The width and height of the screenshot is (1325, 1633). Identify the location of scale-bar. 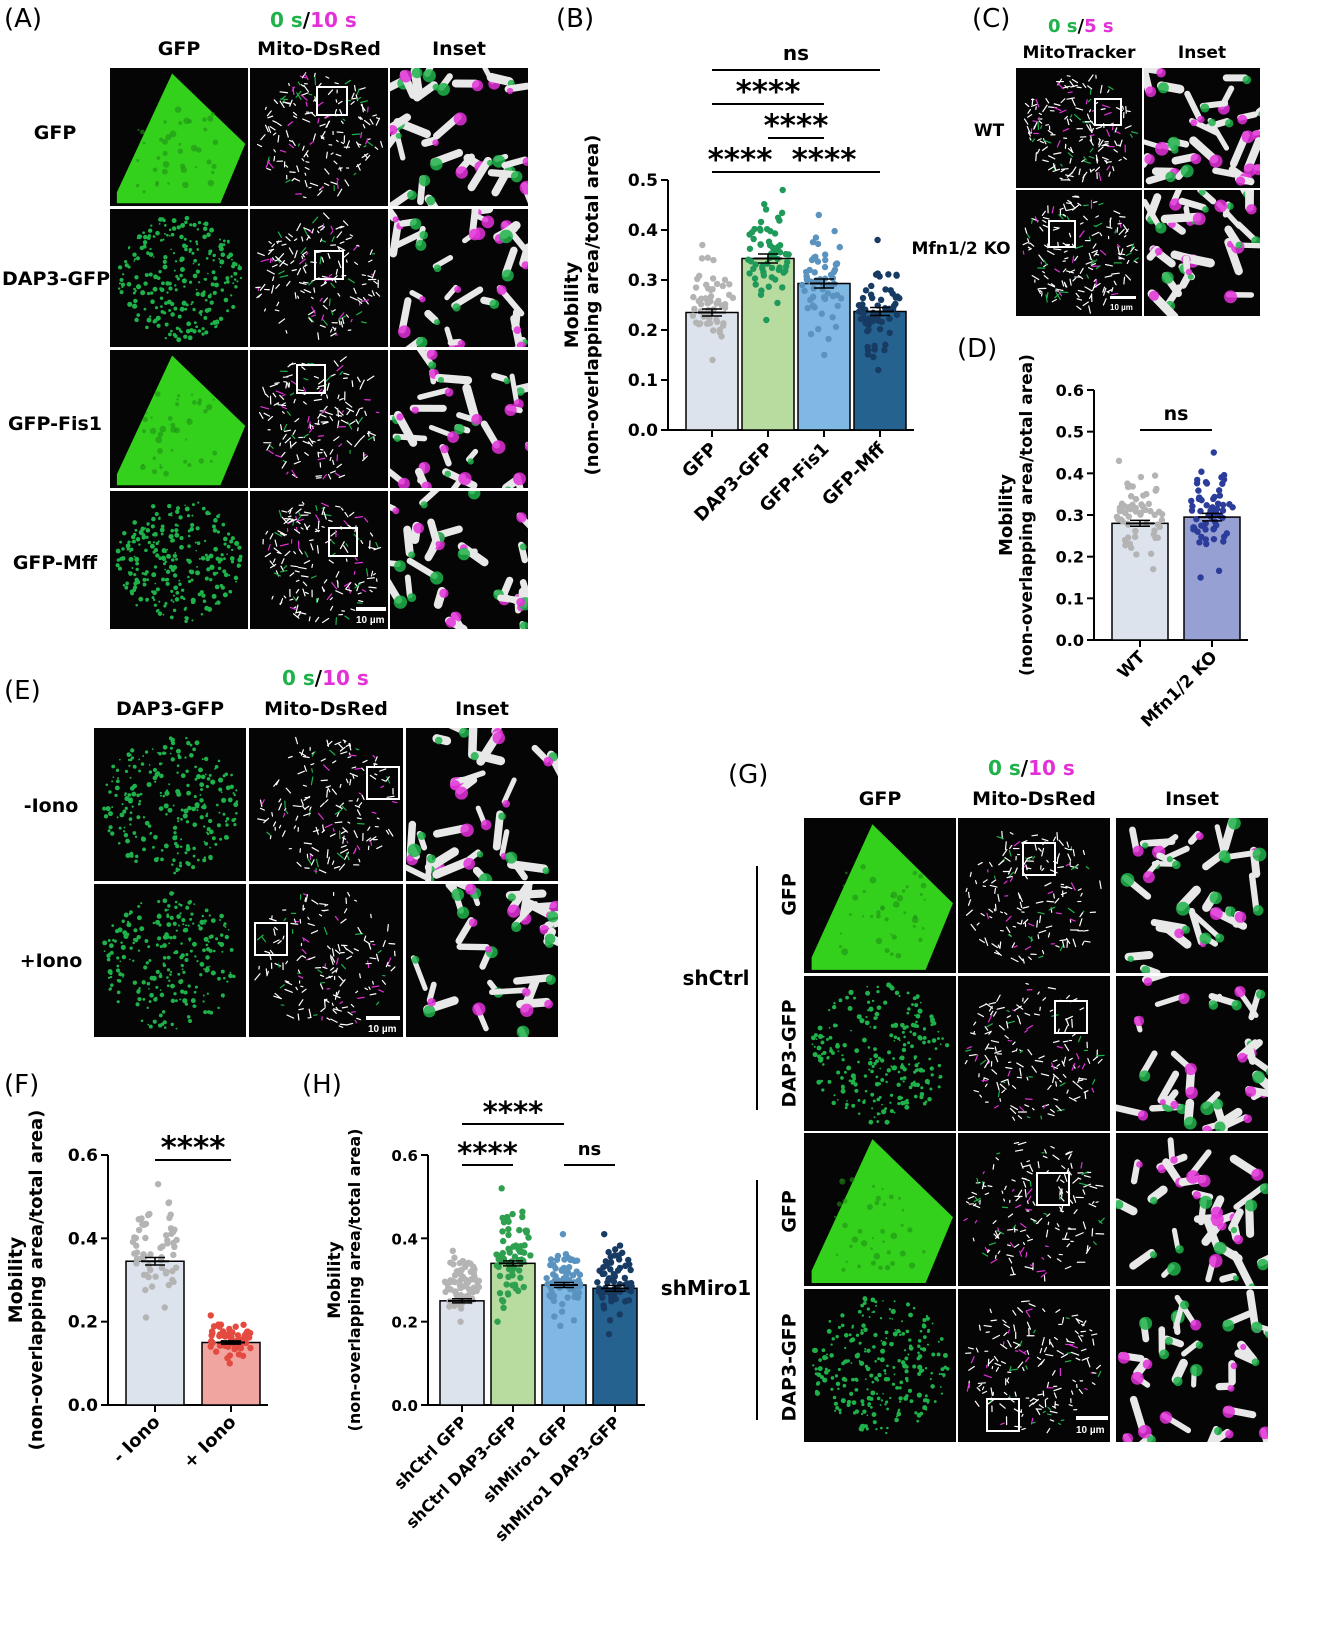
(383, 1018).